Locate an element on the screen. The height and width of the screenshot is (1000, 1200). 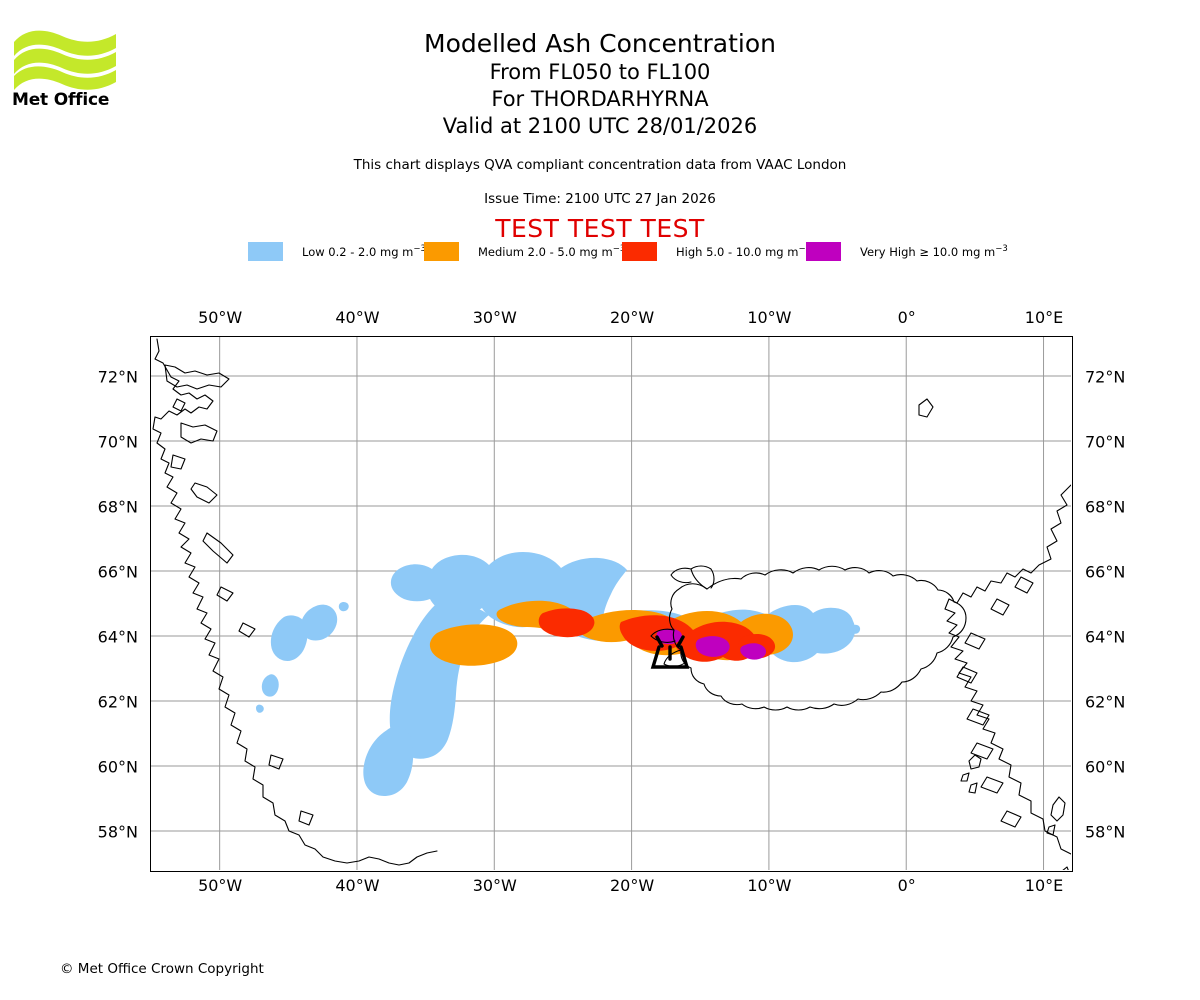
norway-coastline is located at coordinates (1007, 669).